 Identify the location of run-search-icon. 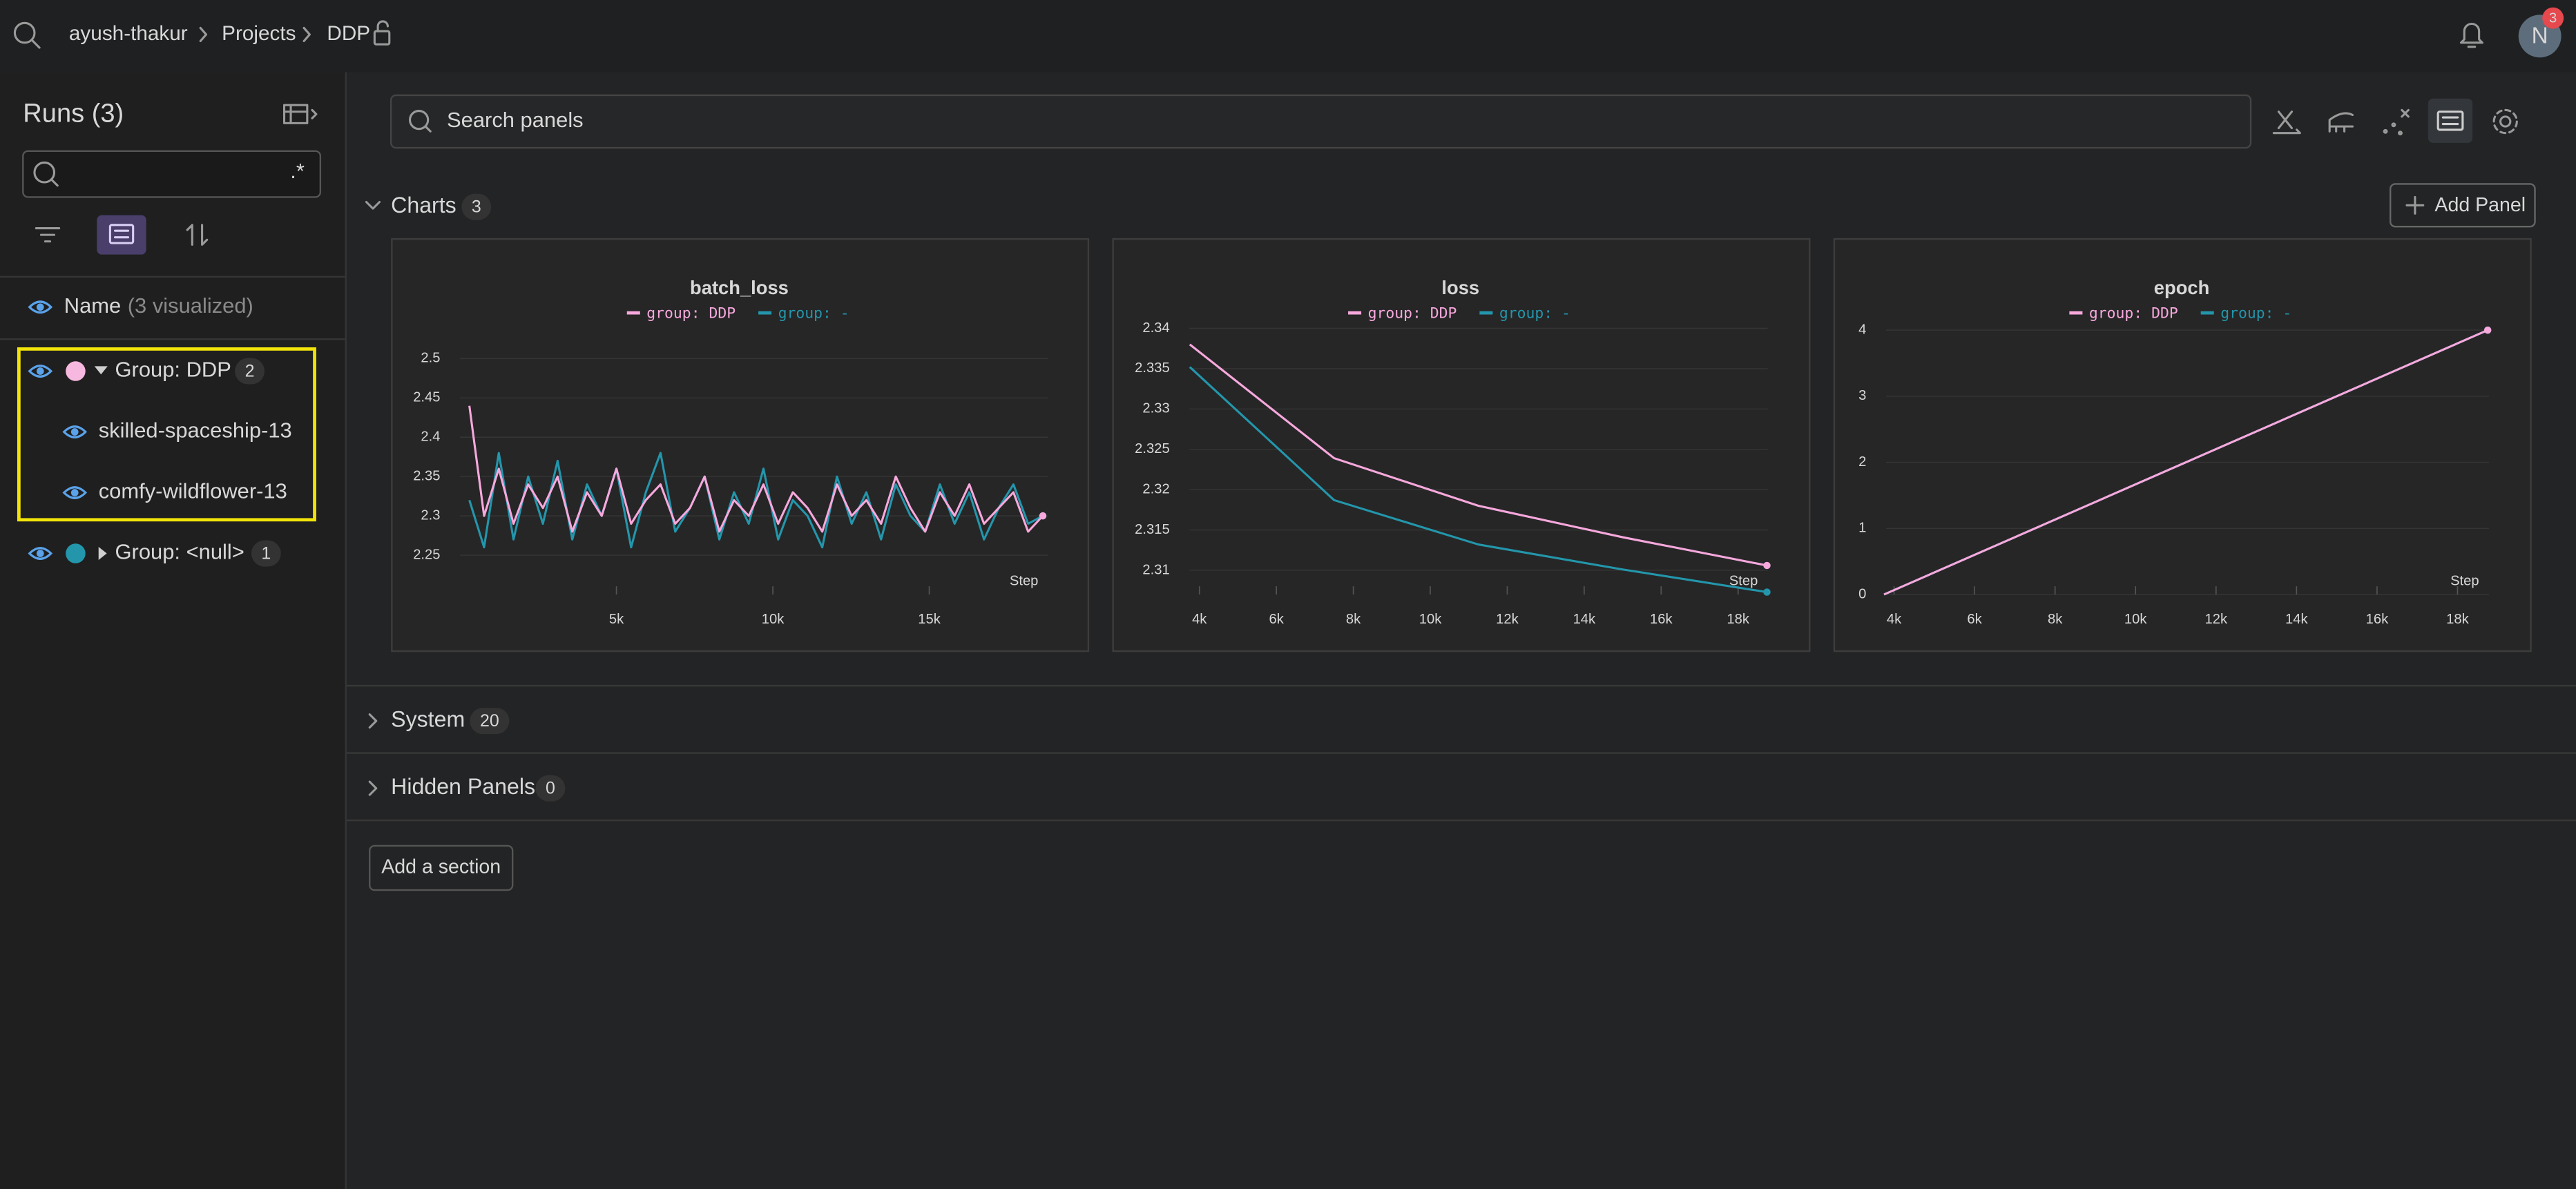
(46, 174).